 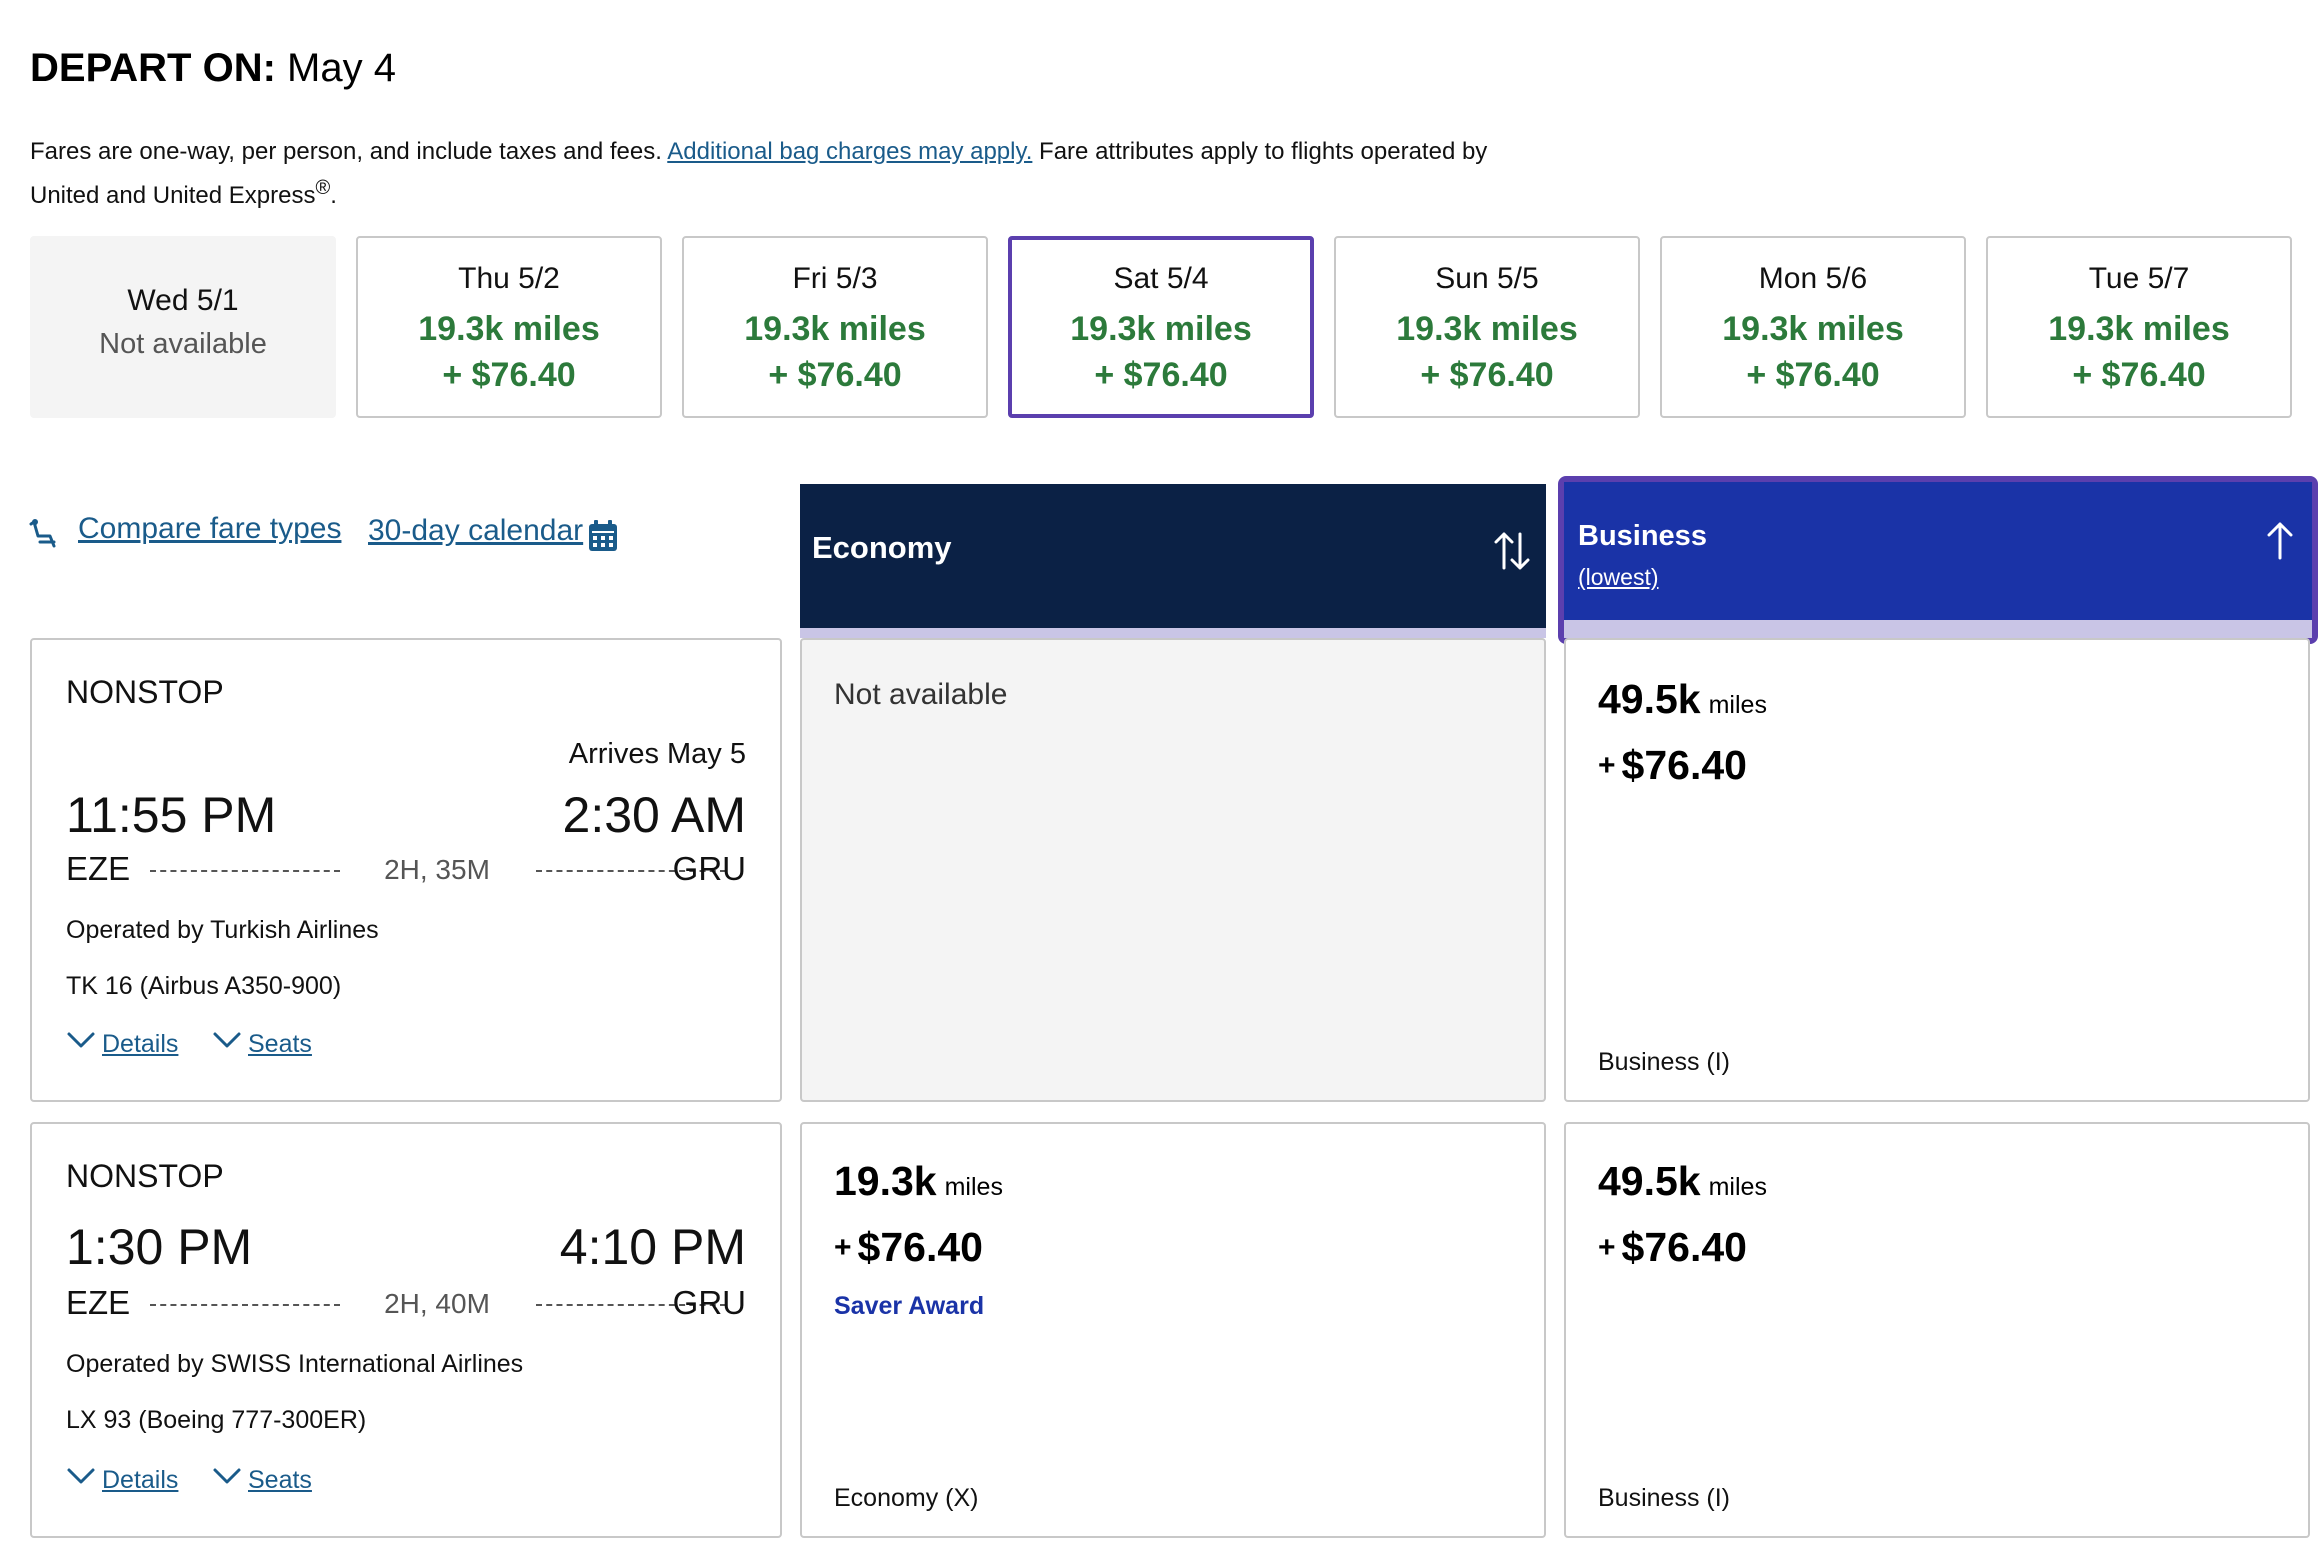 What do you see at coordinates (437, 1303) in the screenshot?
I see `flight-duration: 2H, 40M` at bounding box center [437, 1303].